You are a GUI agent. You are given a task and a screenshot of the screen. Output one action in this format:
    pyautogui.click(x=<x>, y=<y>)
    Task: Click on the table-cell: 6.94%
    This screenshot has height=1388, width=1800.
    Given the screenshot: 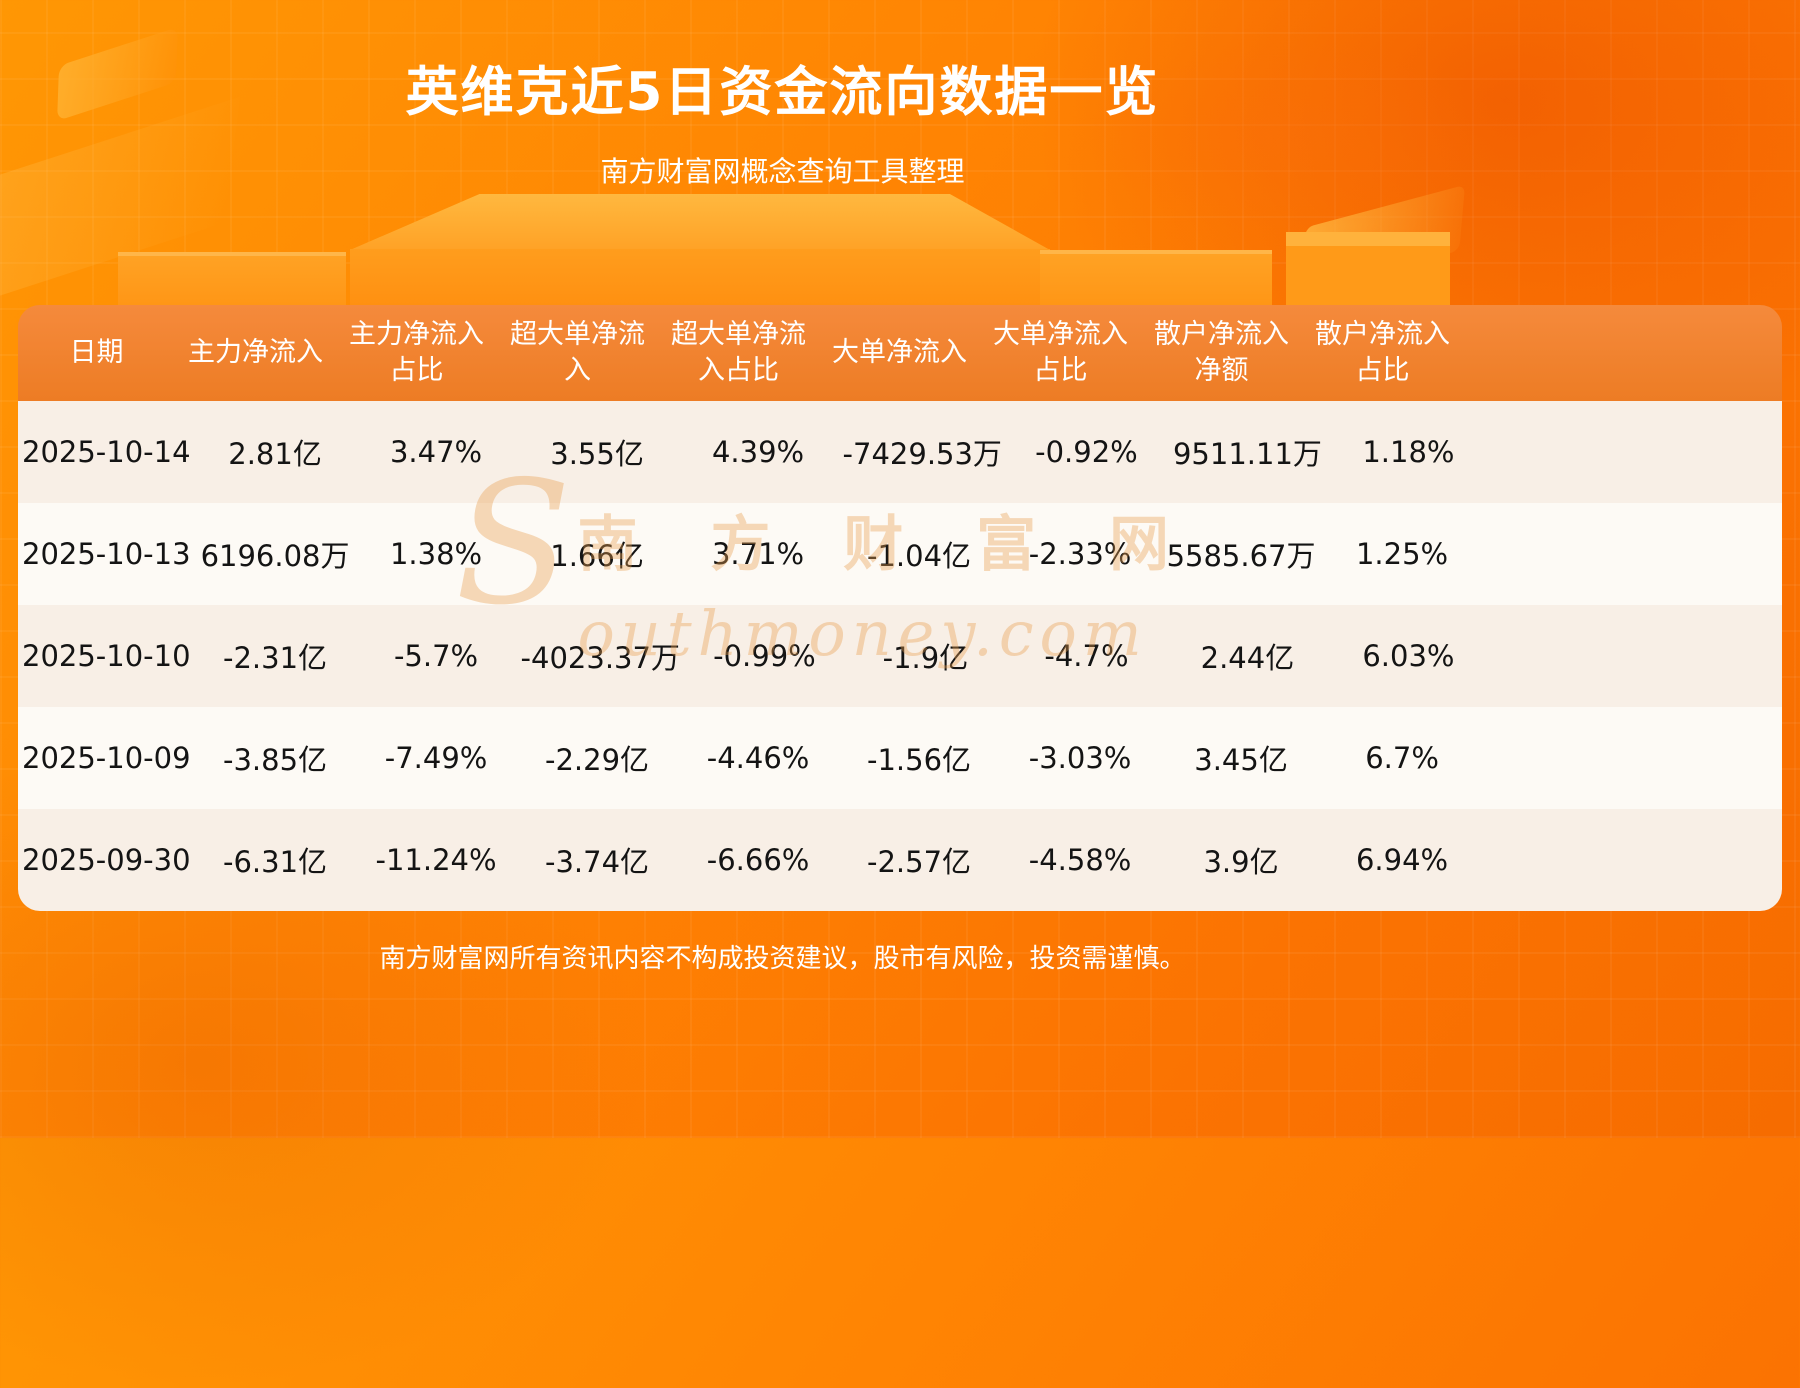 What is the action you would take?
    pyautogui.click(x=1402, y=860)
    